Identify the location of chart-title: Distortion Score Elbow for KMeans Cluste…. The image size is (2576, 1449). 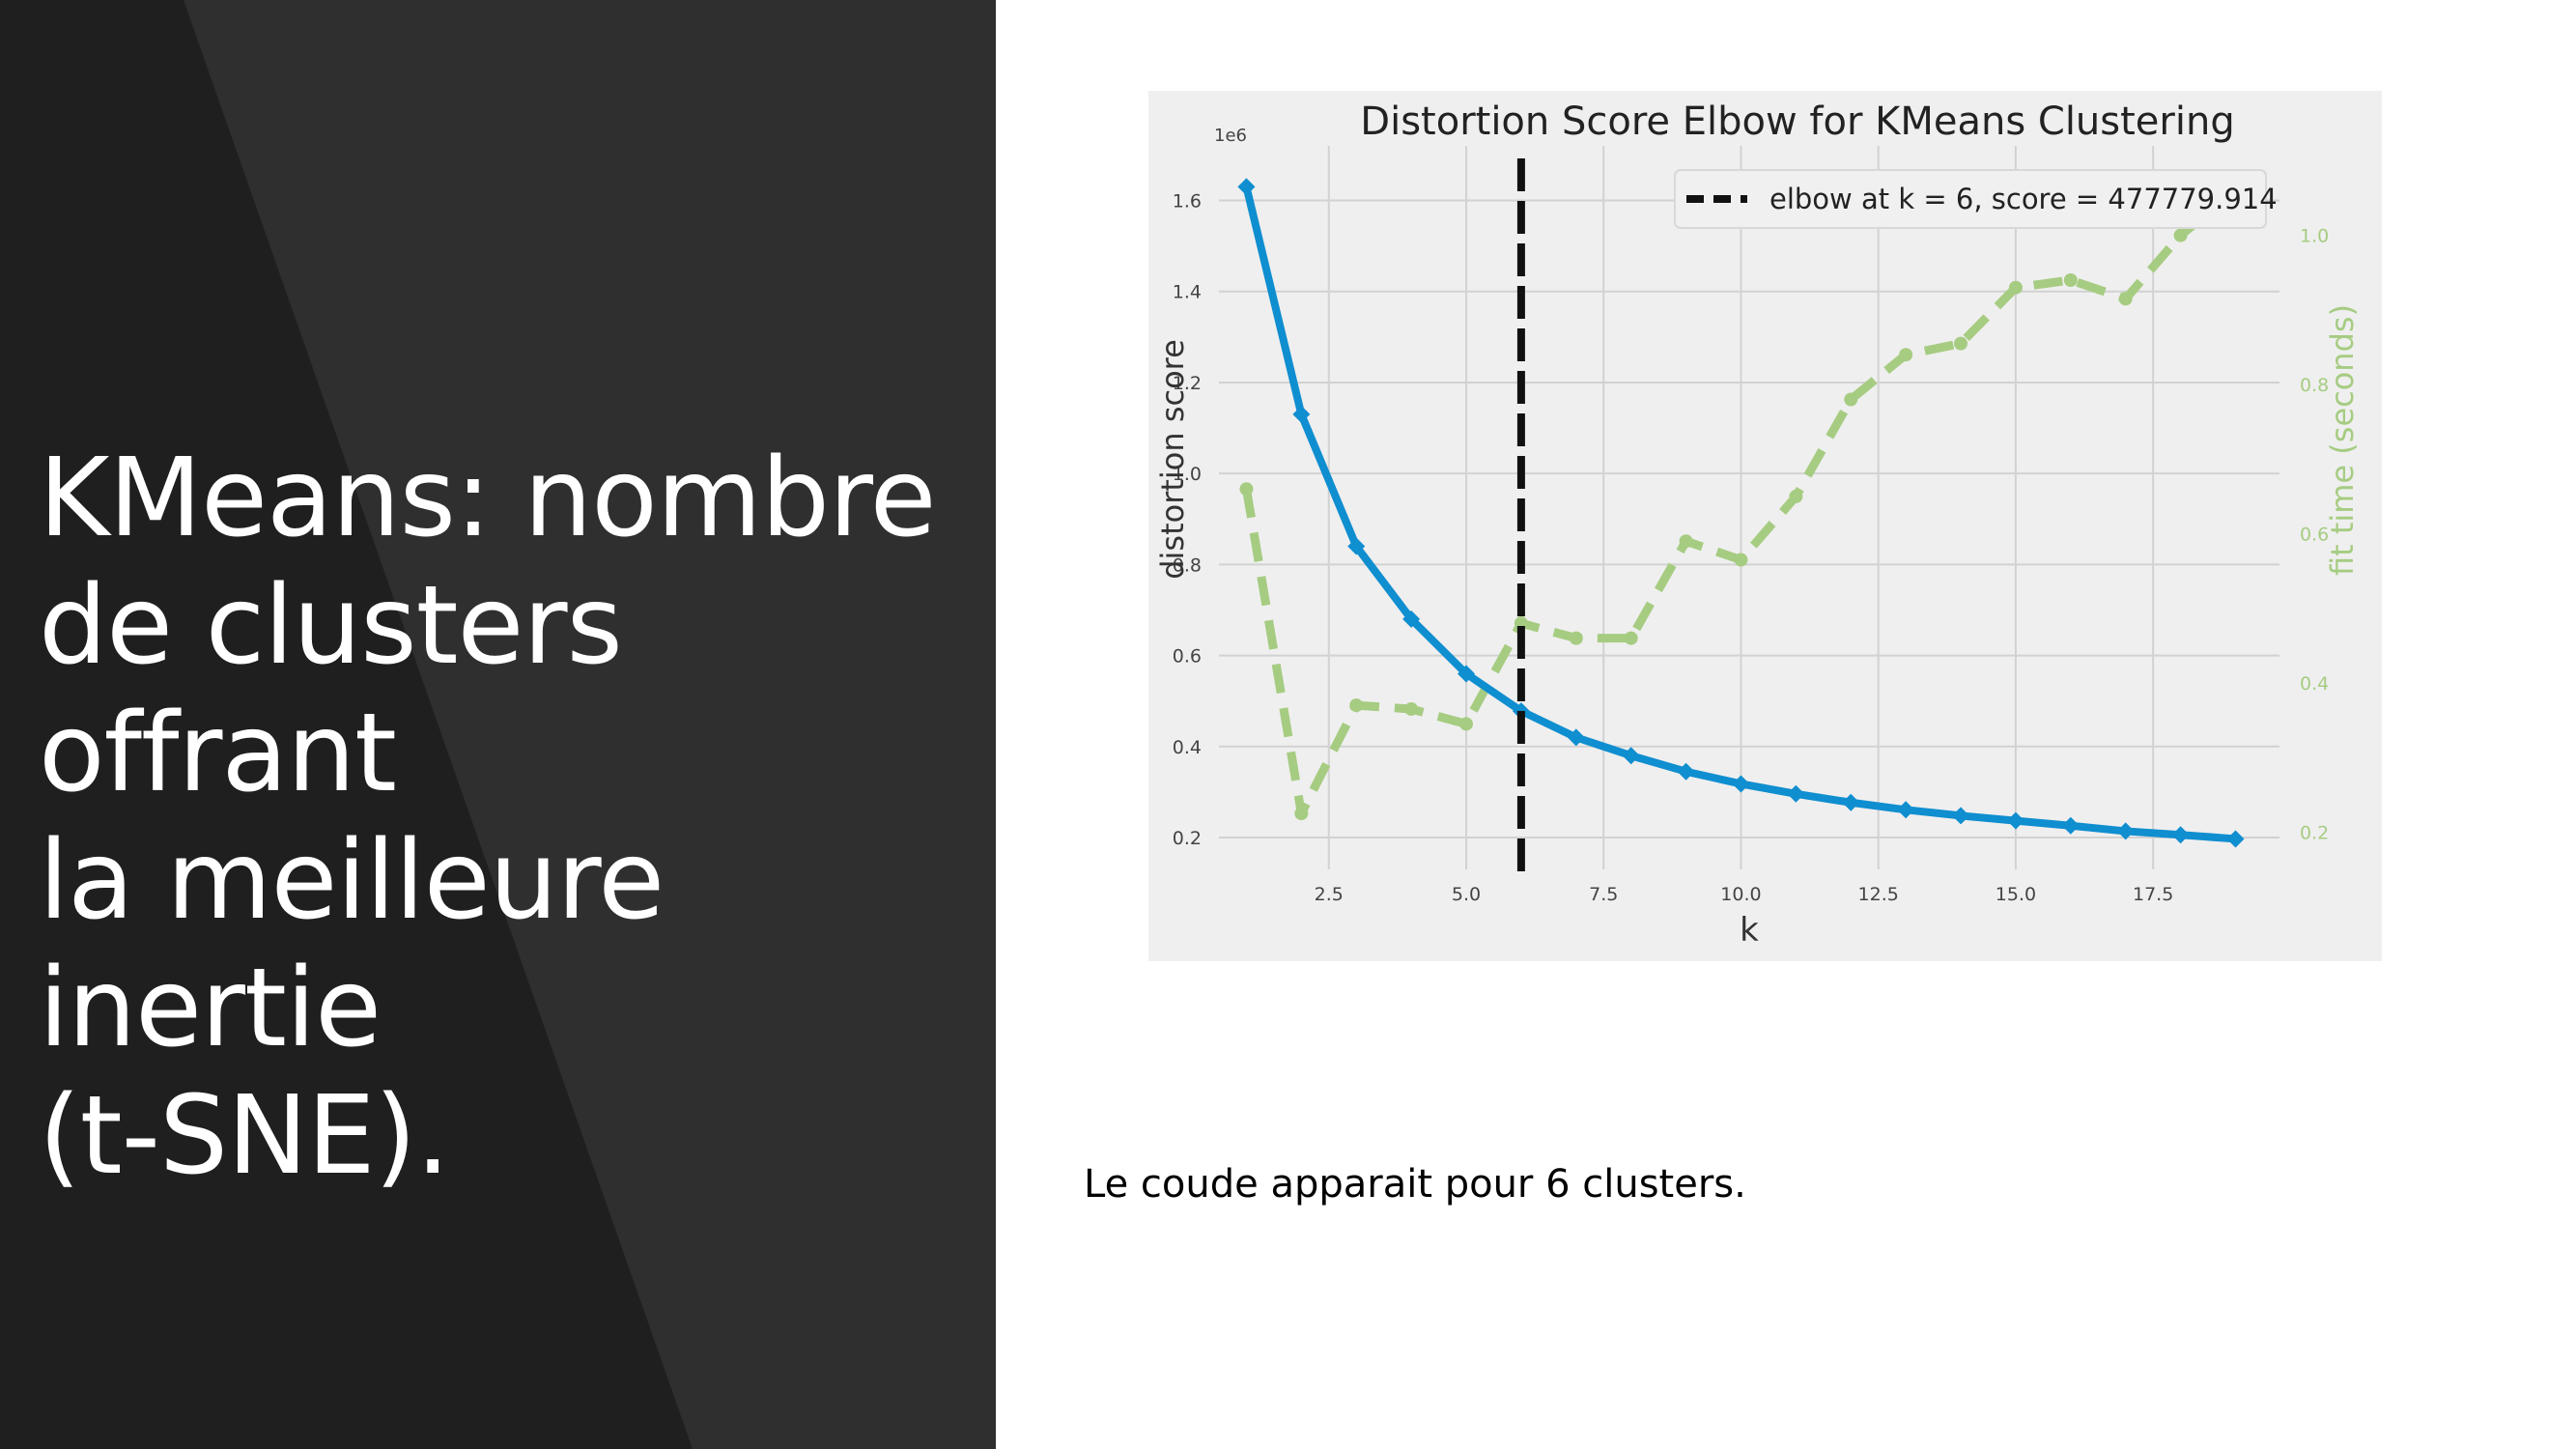
(1797, 121).